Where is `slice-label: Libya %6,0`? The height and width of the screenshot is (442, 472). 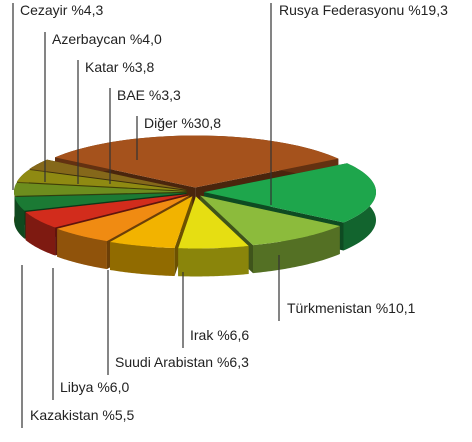 slice-label: Libya %6,0 is located at coordinates (94, 387).